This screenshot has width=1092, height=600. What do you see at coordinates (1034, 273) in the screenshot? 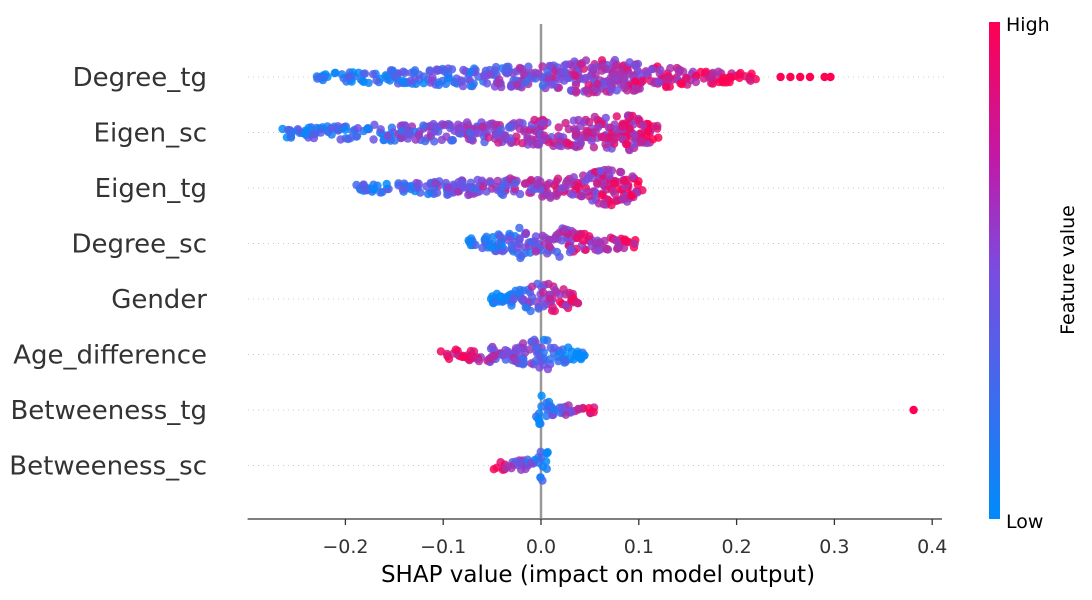
I see `colorbar: High Low Feature value` at bounding box center [1034, 273].